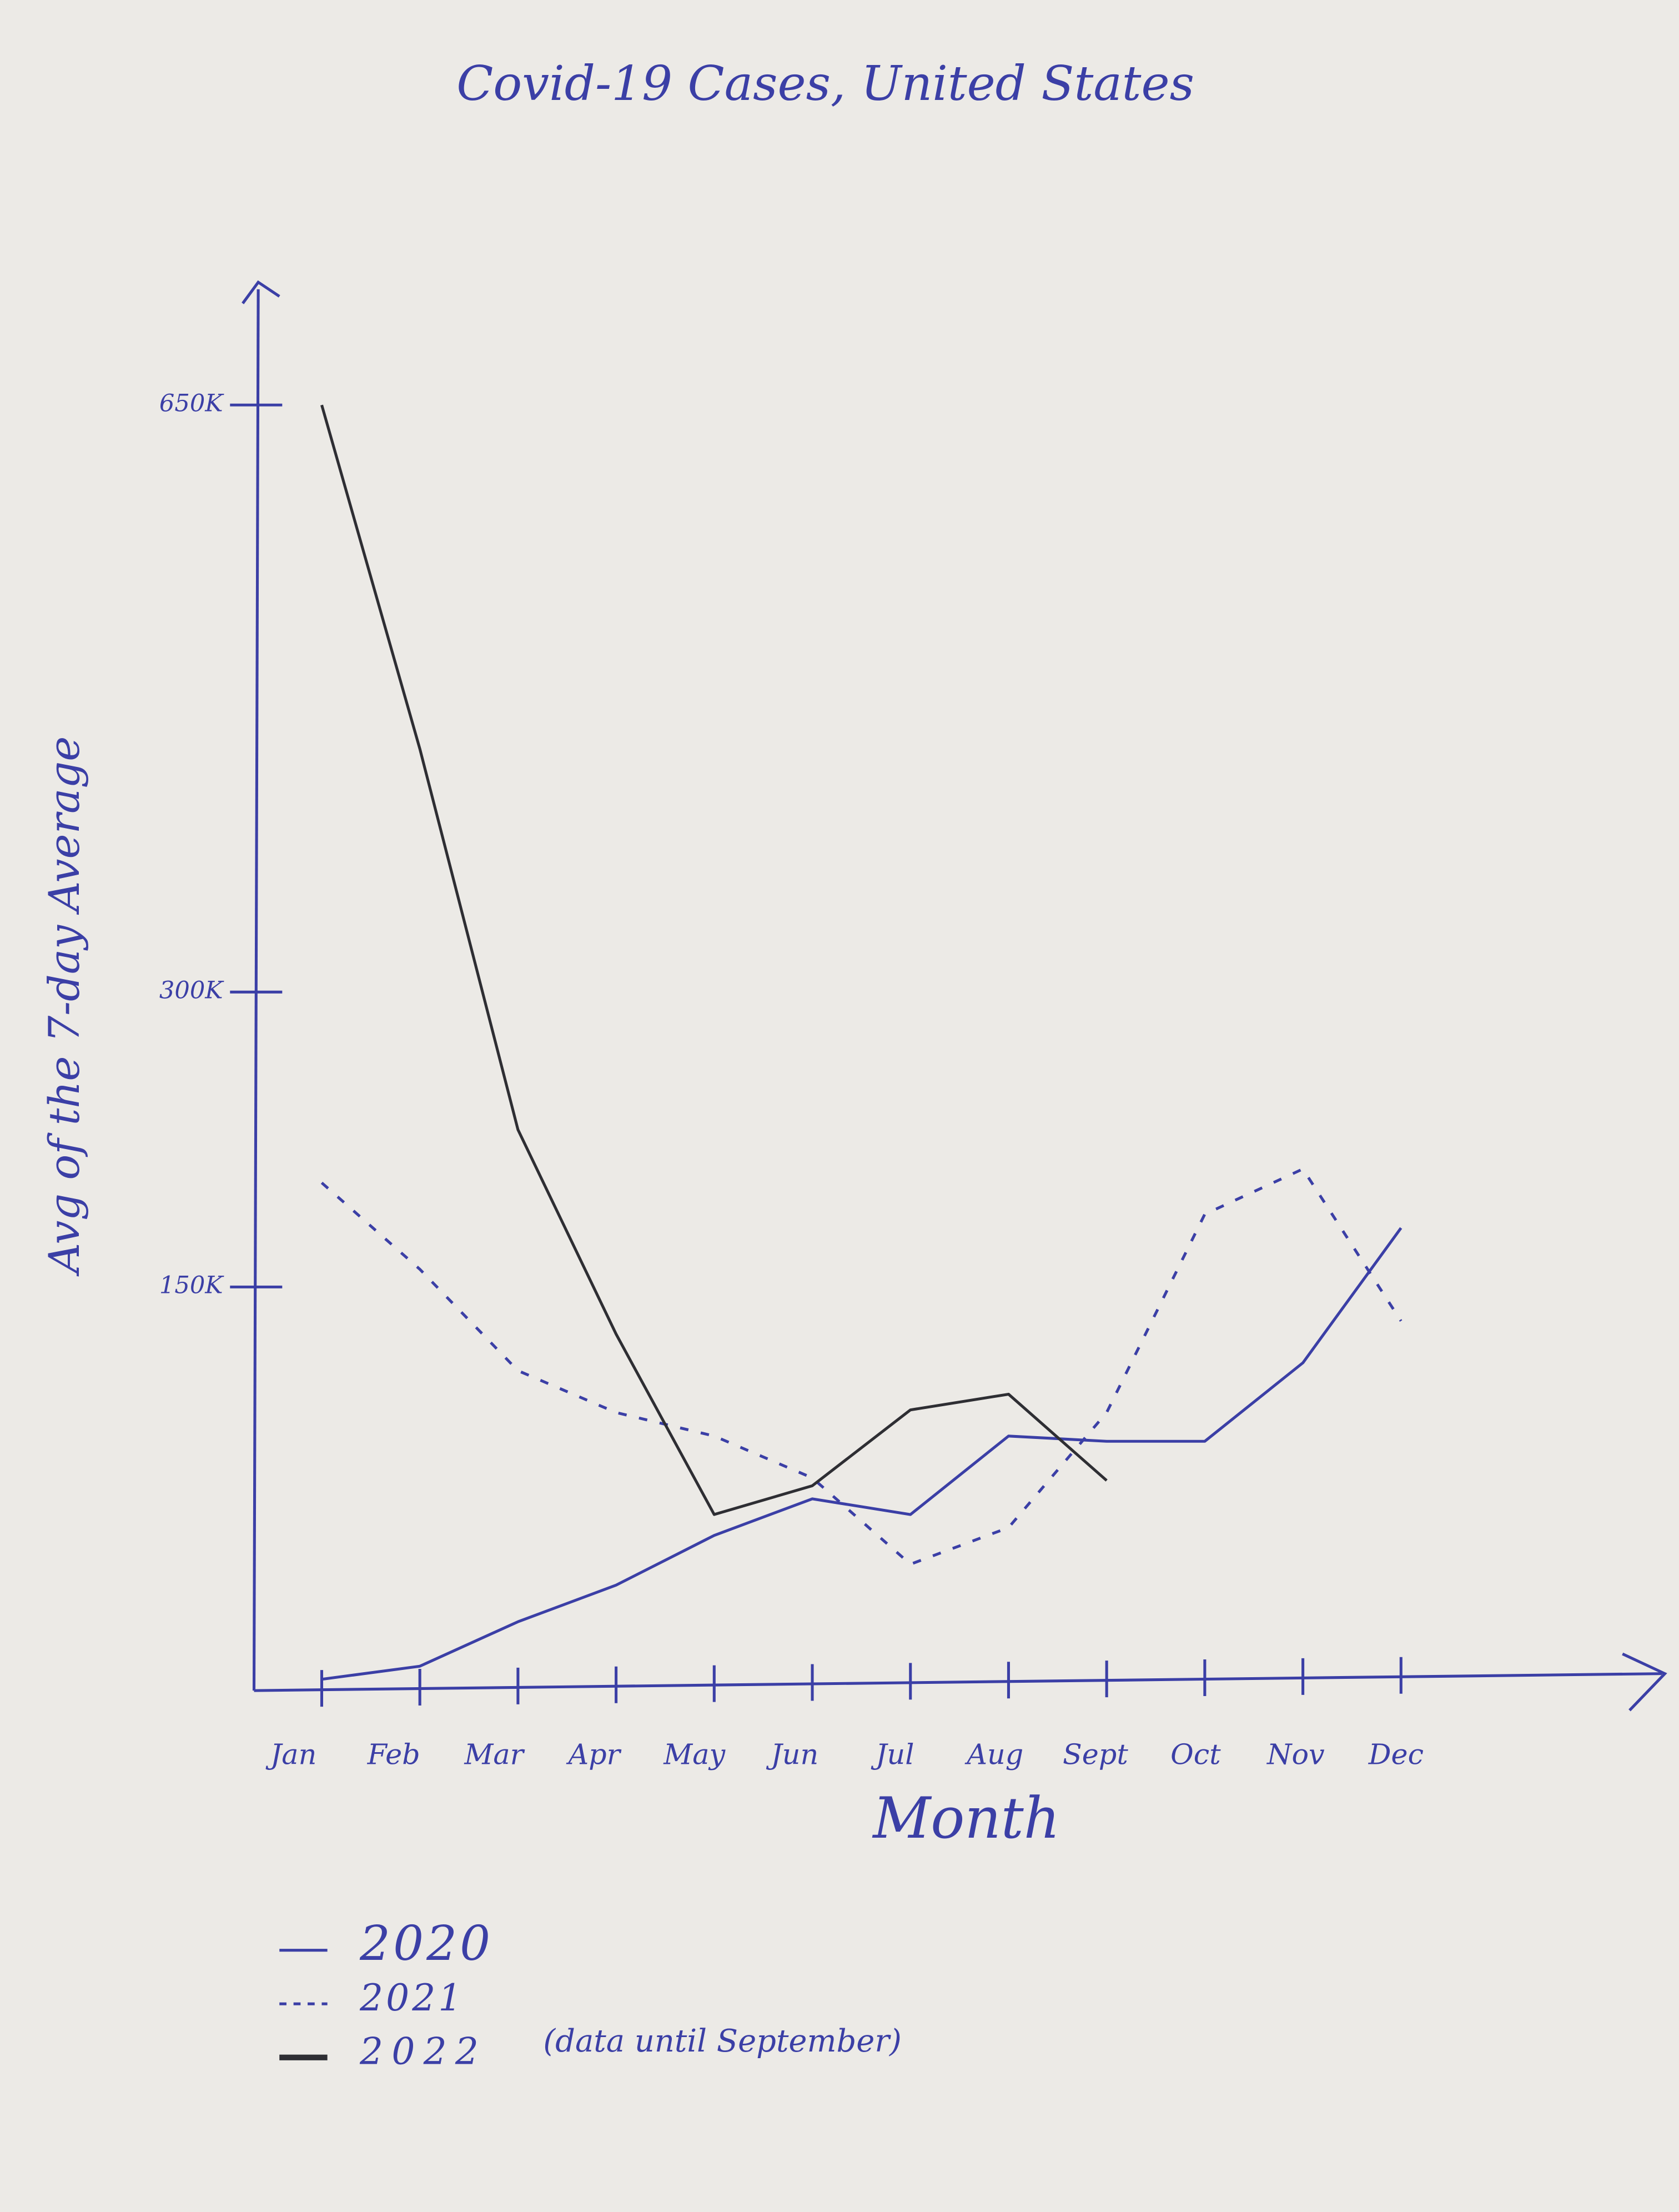  I want to click on x-axis, so click(958, 1682).